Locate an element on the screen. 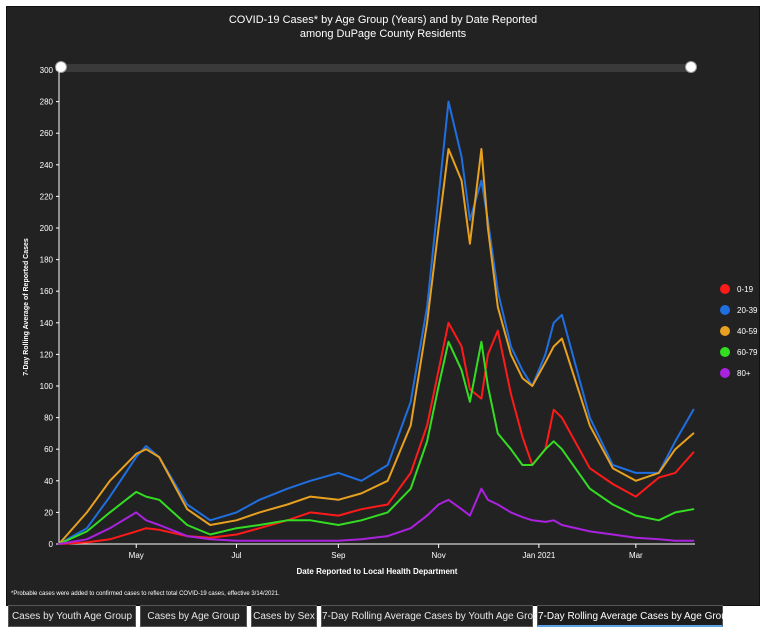  y-tick-label: 280 is located at coordinates (47, 102).